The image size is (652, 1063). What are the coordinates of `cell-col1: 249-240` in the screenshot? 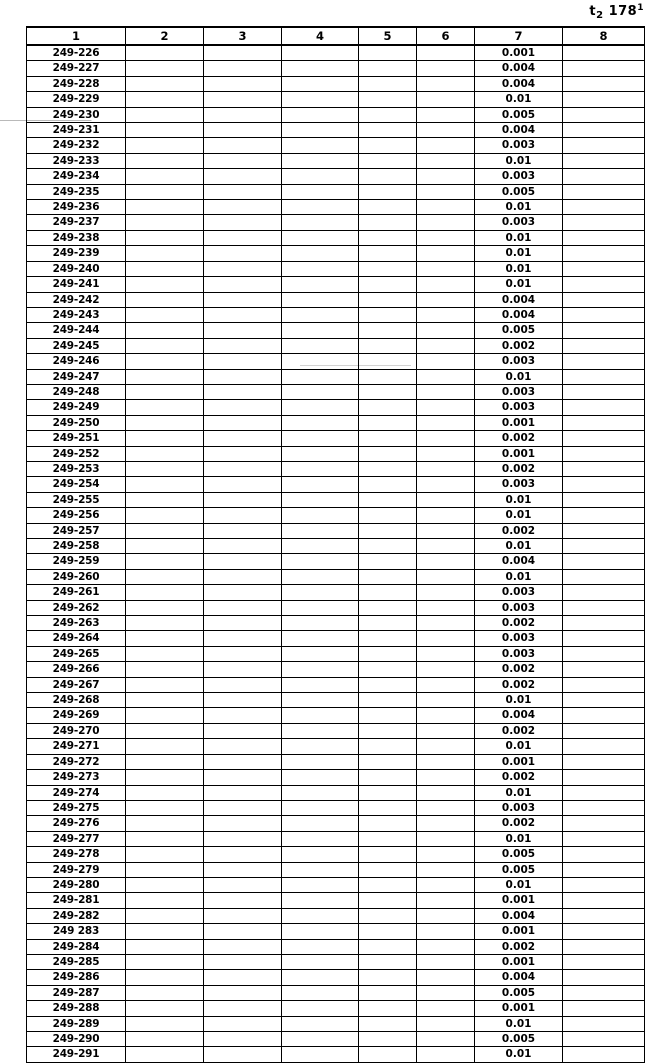 It's located at (76, 269).